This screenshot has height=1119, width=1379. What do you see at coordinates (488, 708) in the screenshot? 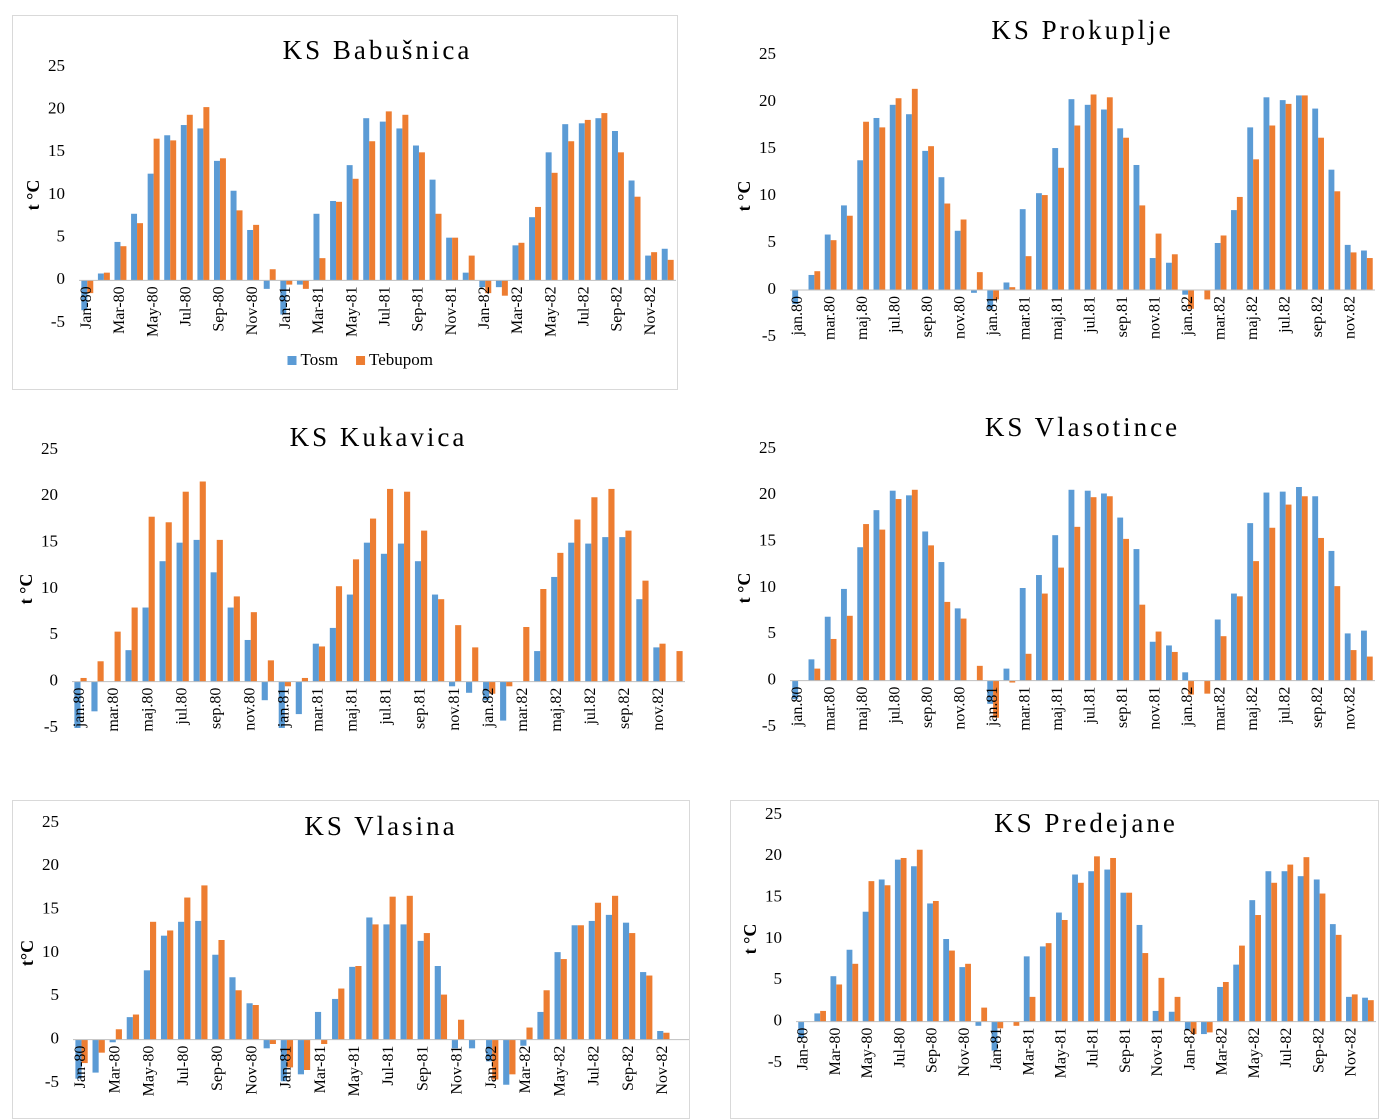
I see `x-tick-label: jan.82` at bounding box center [488, 708].